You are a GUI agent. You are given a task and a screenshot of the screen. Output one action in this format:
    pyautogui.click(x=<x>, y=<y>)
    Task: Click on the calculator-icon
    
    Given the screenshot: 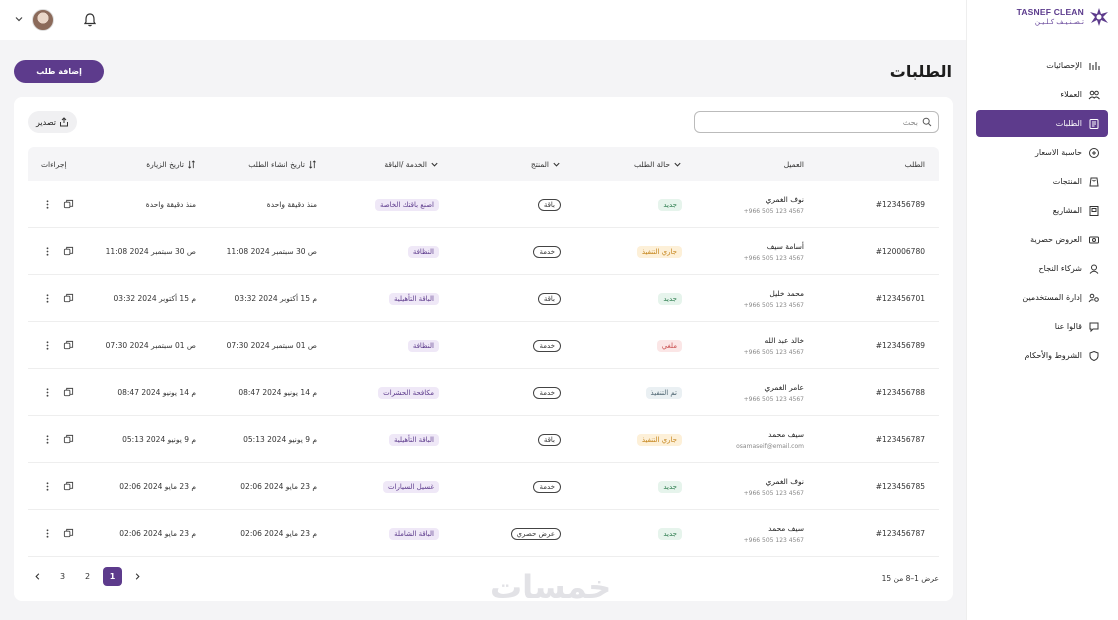 What is the action you would take?
    pyautogui.click(x=1094, y=152)
    